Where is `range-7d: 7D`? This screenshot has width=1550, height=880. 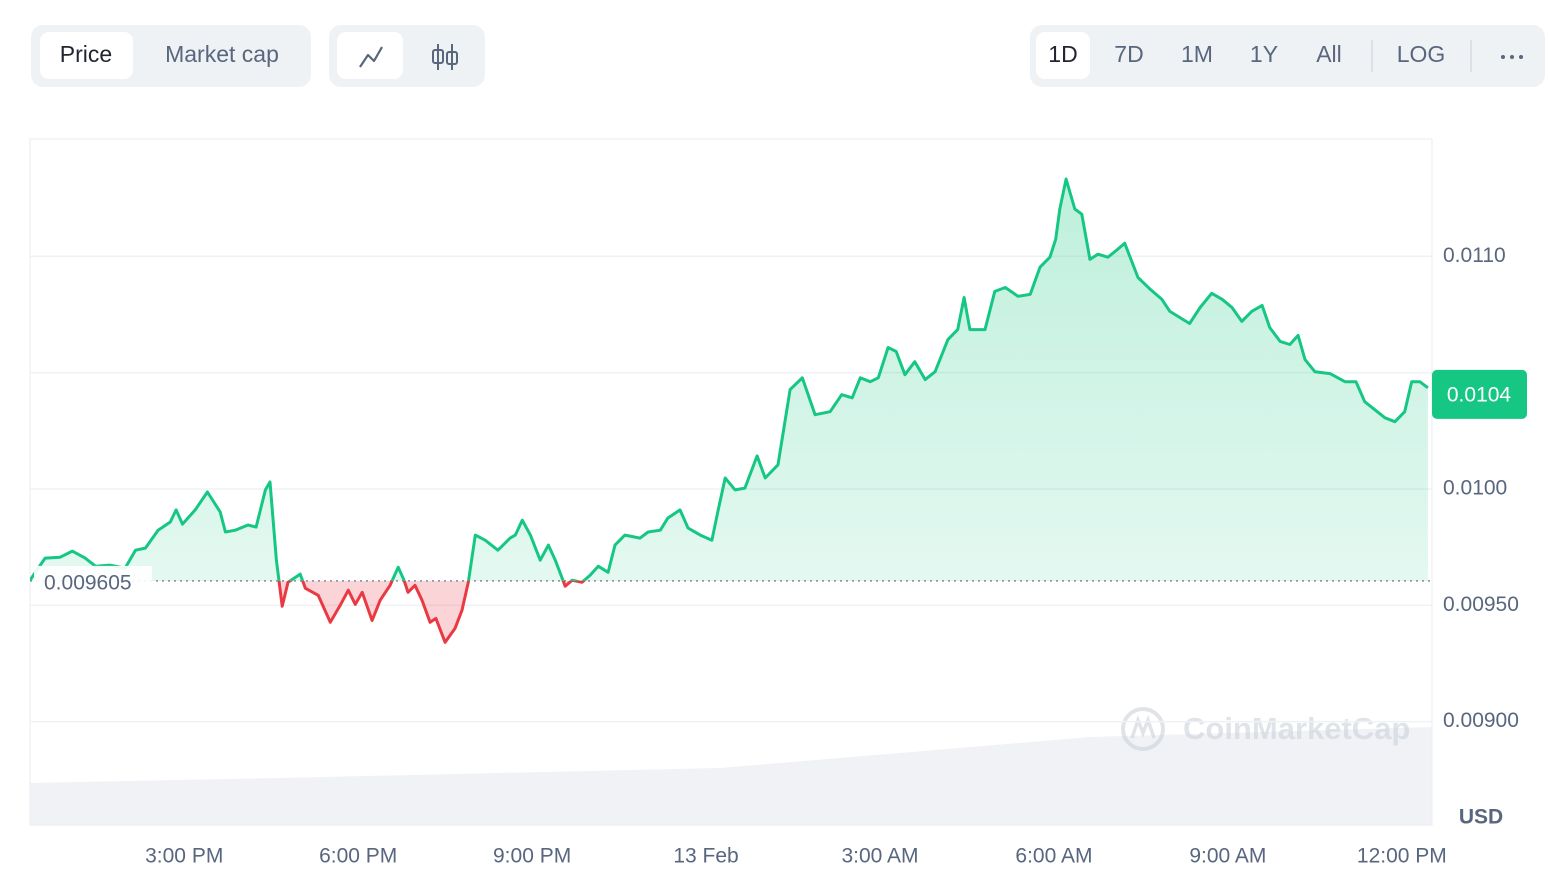
range-7d: 7D is located at coordinates (1128, 54).